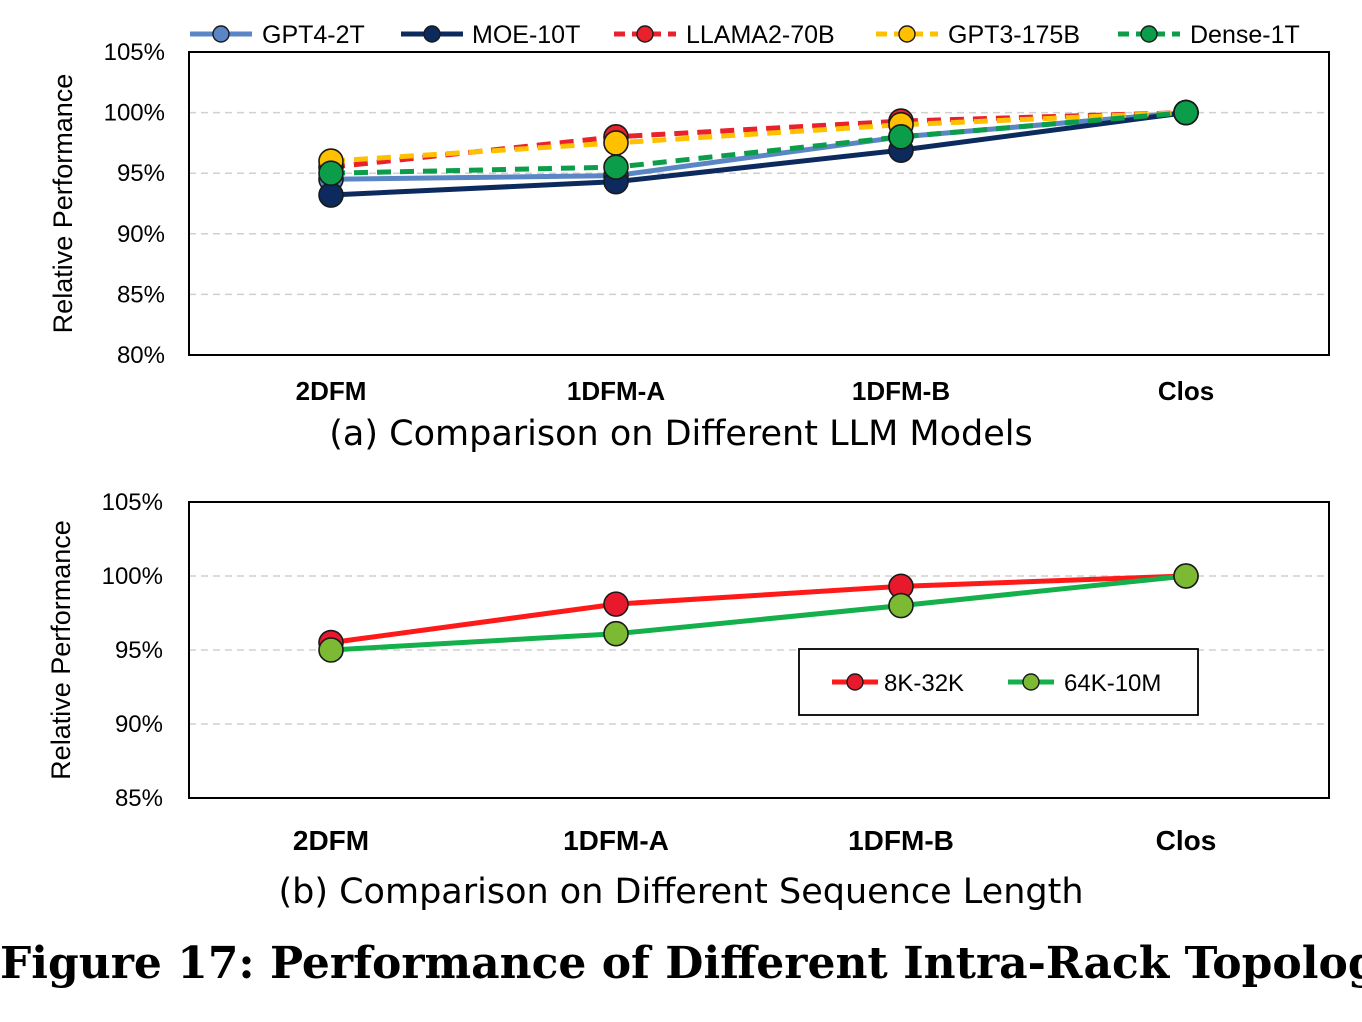  What do you see at coordinates (526, 35) in the screenshot?
I see `legend-label: MOE-10T` at bounding box center [526, 35].